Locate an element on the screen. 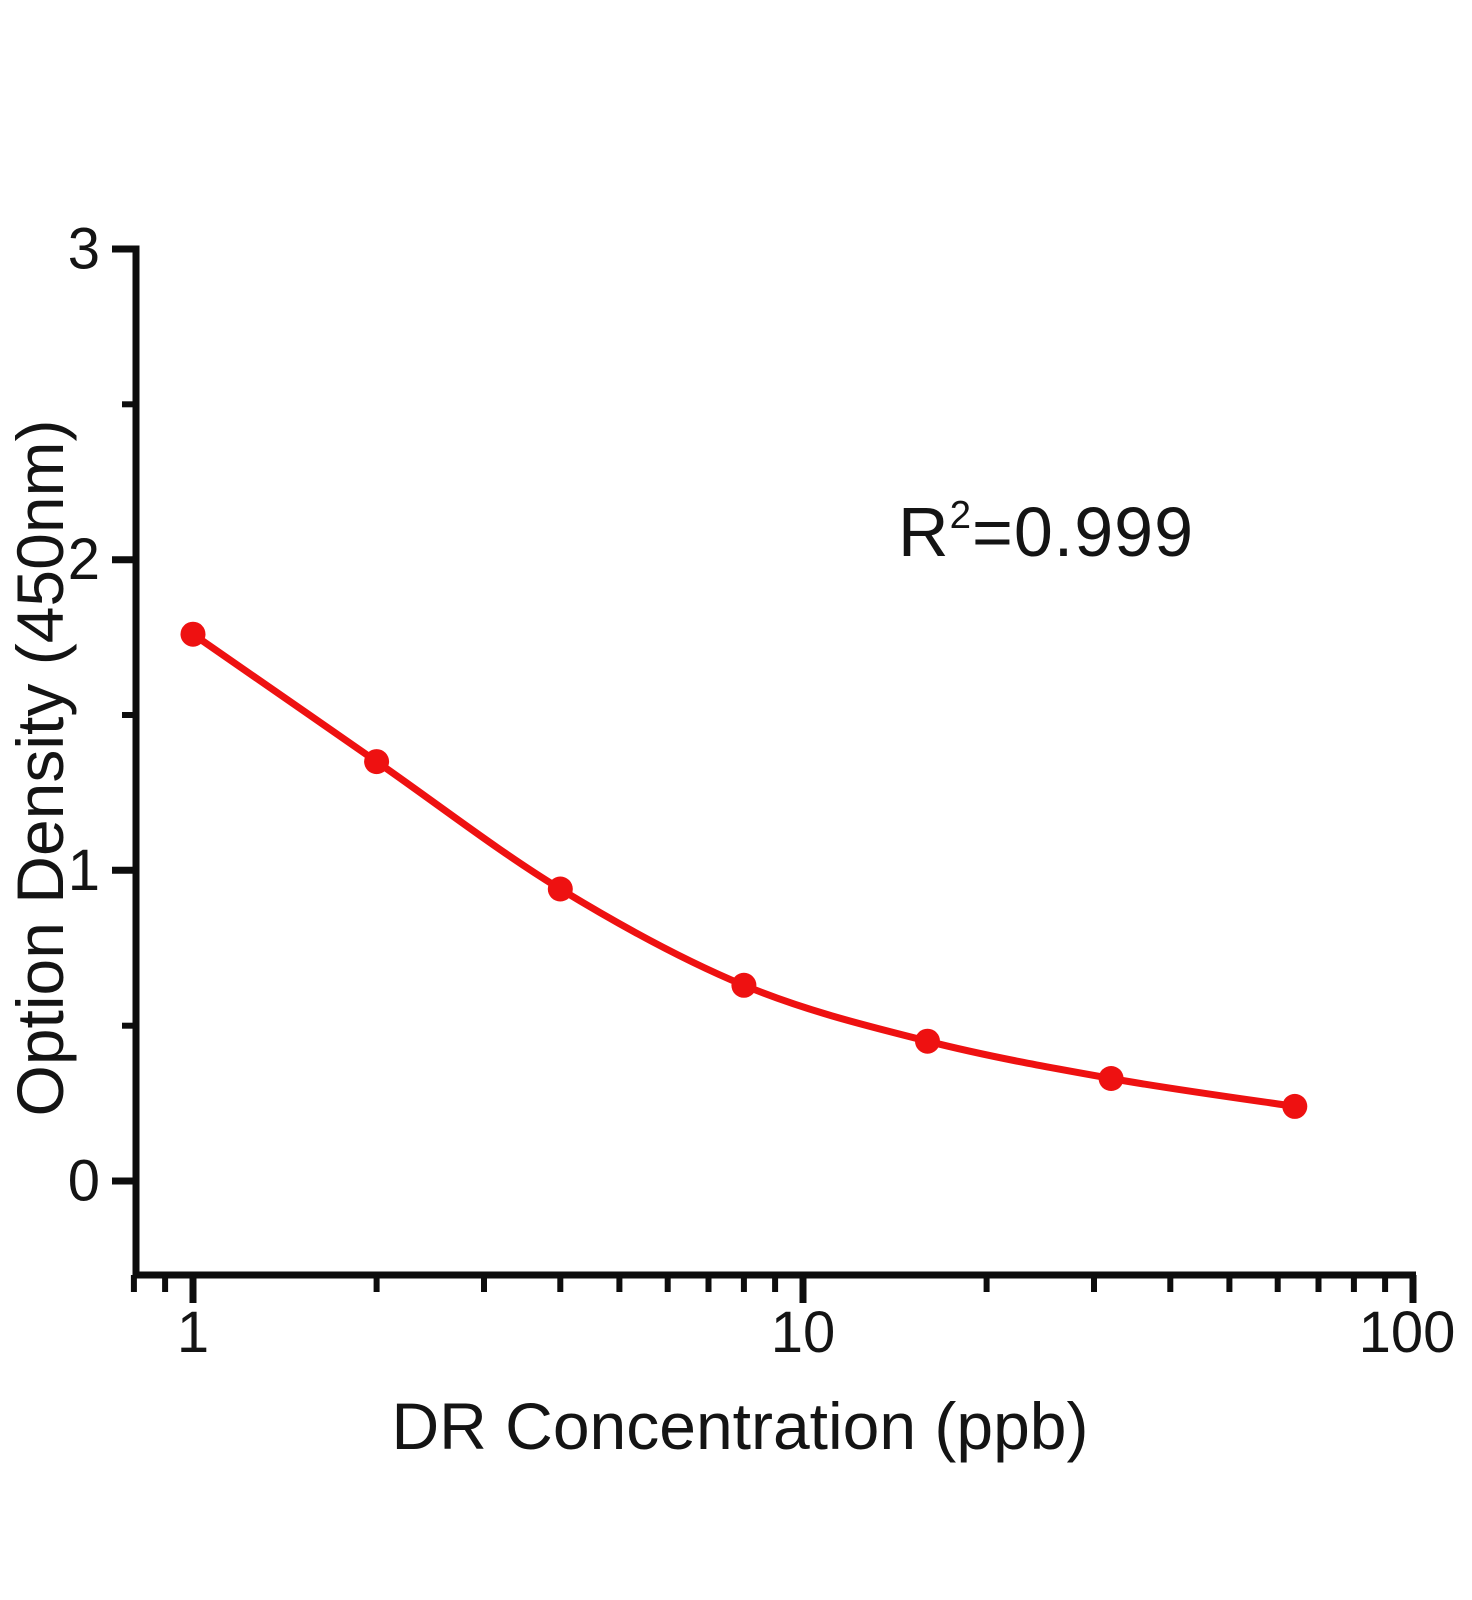 The width and height of the screenshot is (1472, 1600). y-tick-label: 0 is located at coordinates (84, 1181).